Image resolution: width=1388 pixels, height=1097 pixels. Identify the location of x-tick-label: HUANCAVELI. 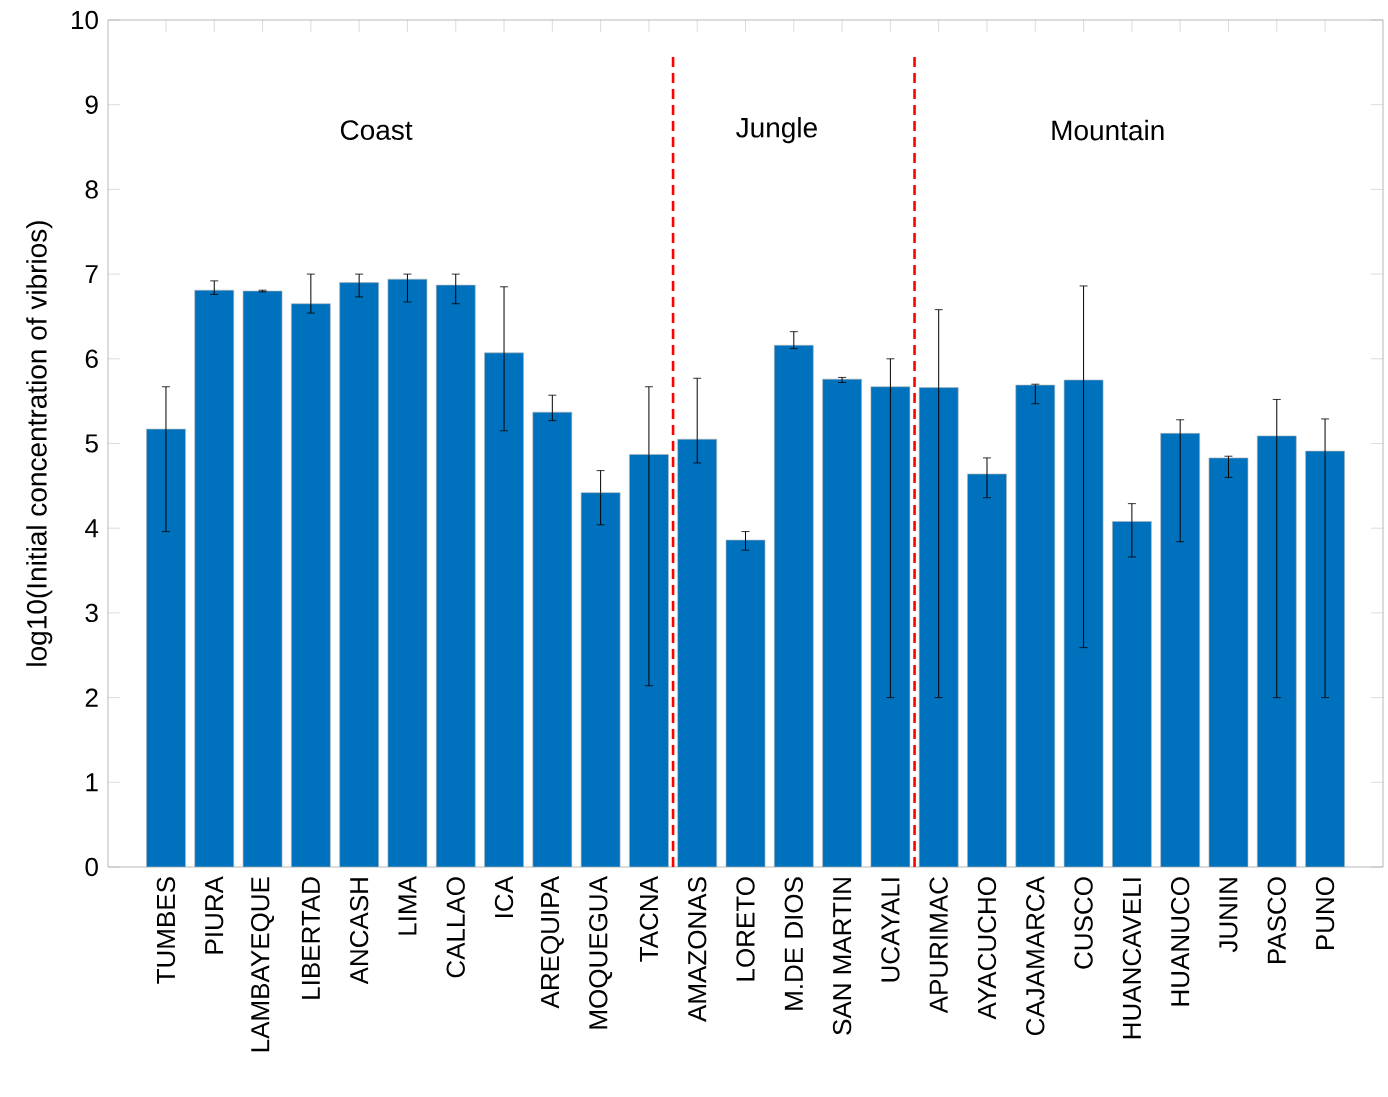
(1132, 958).